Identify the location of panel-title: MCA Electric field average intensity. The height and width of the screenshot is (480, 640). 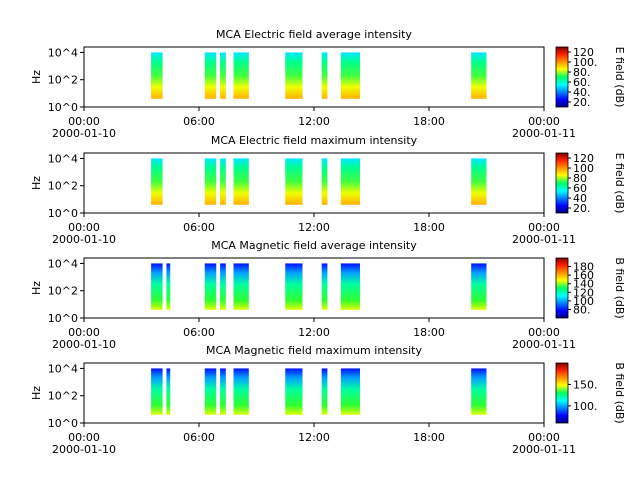
(314, 34).